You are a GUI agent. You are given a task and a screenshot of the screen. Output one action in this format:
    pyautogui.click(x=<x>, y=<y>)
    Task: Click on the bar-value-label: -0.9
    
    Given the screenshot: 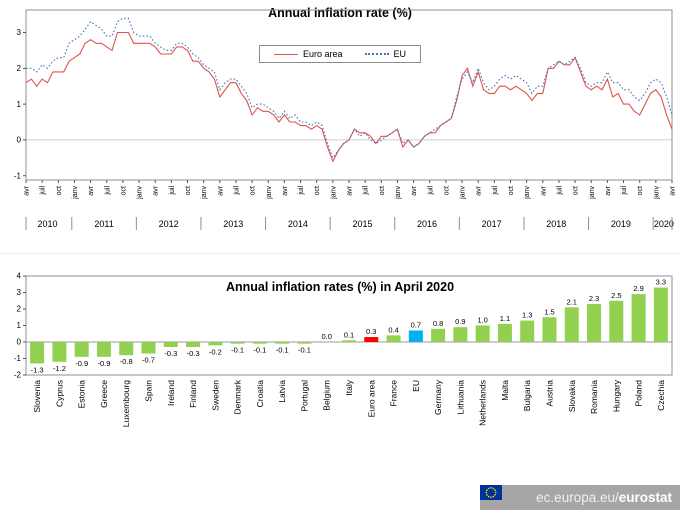 What is the action you would take?
    pyautogui.click(x=81, y=363)
    